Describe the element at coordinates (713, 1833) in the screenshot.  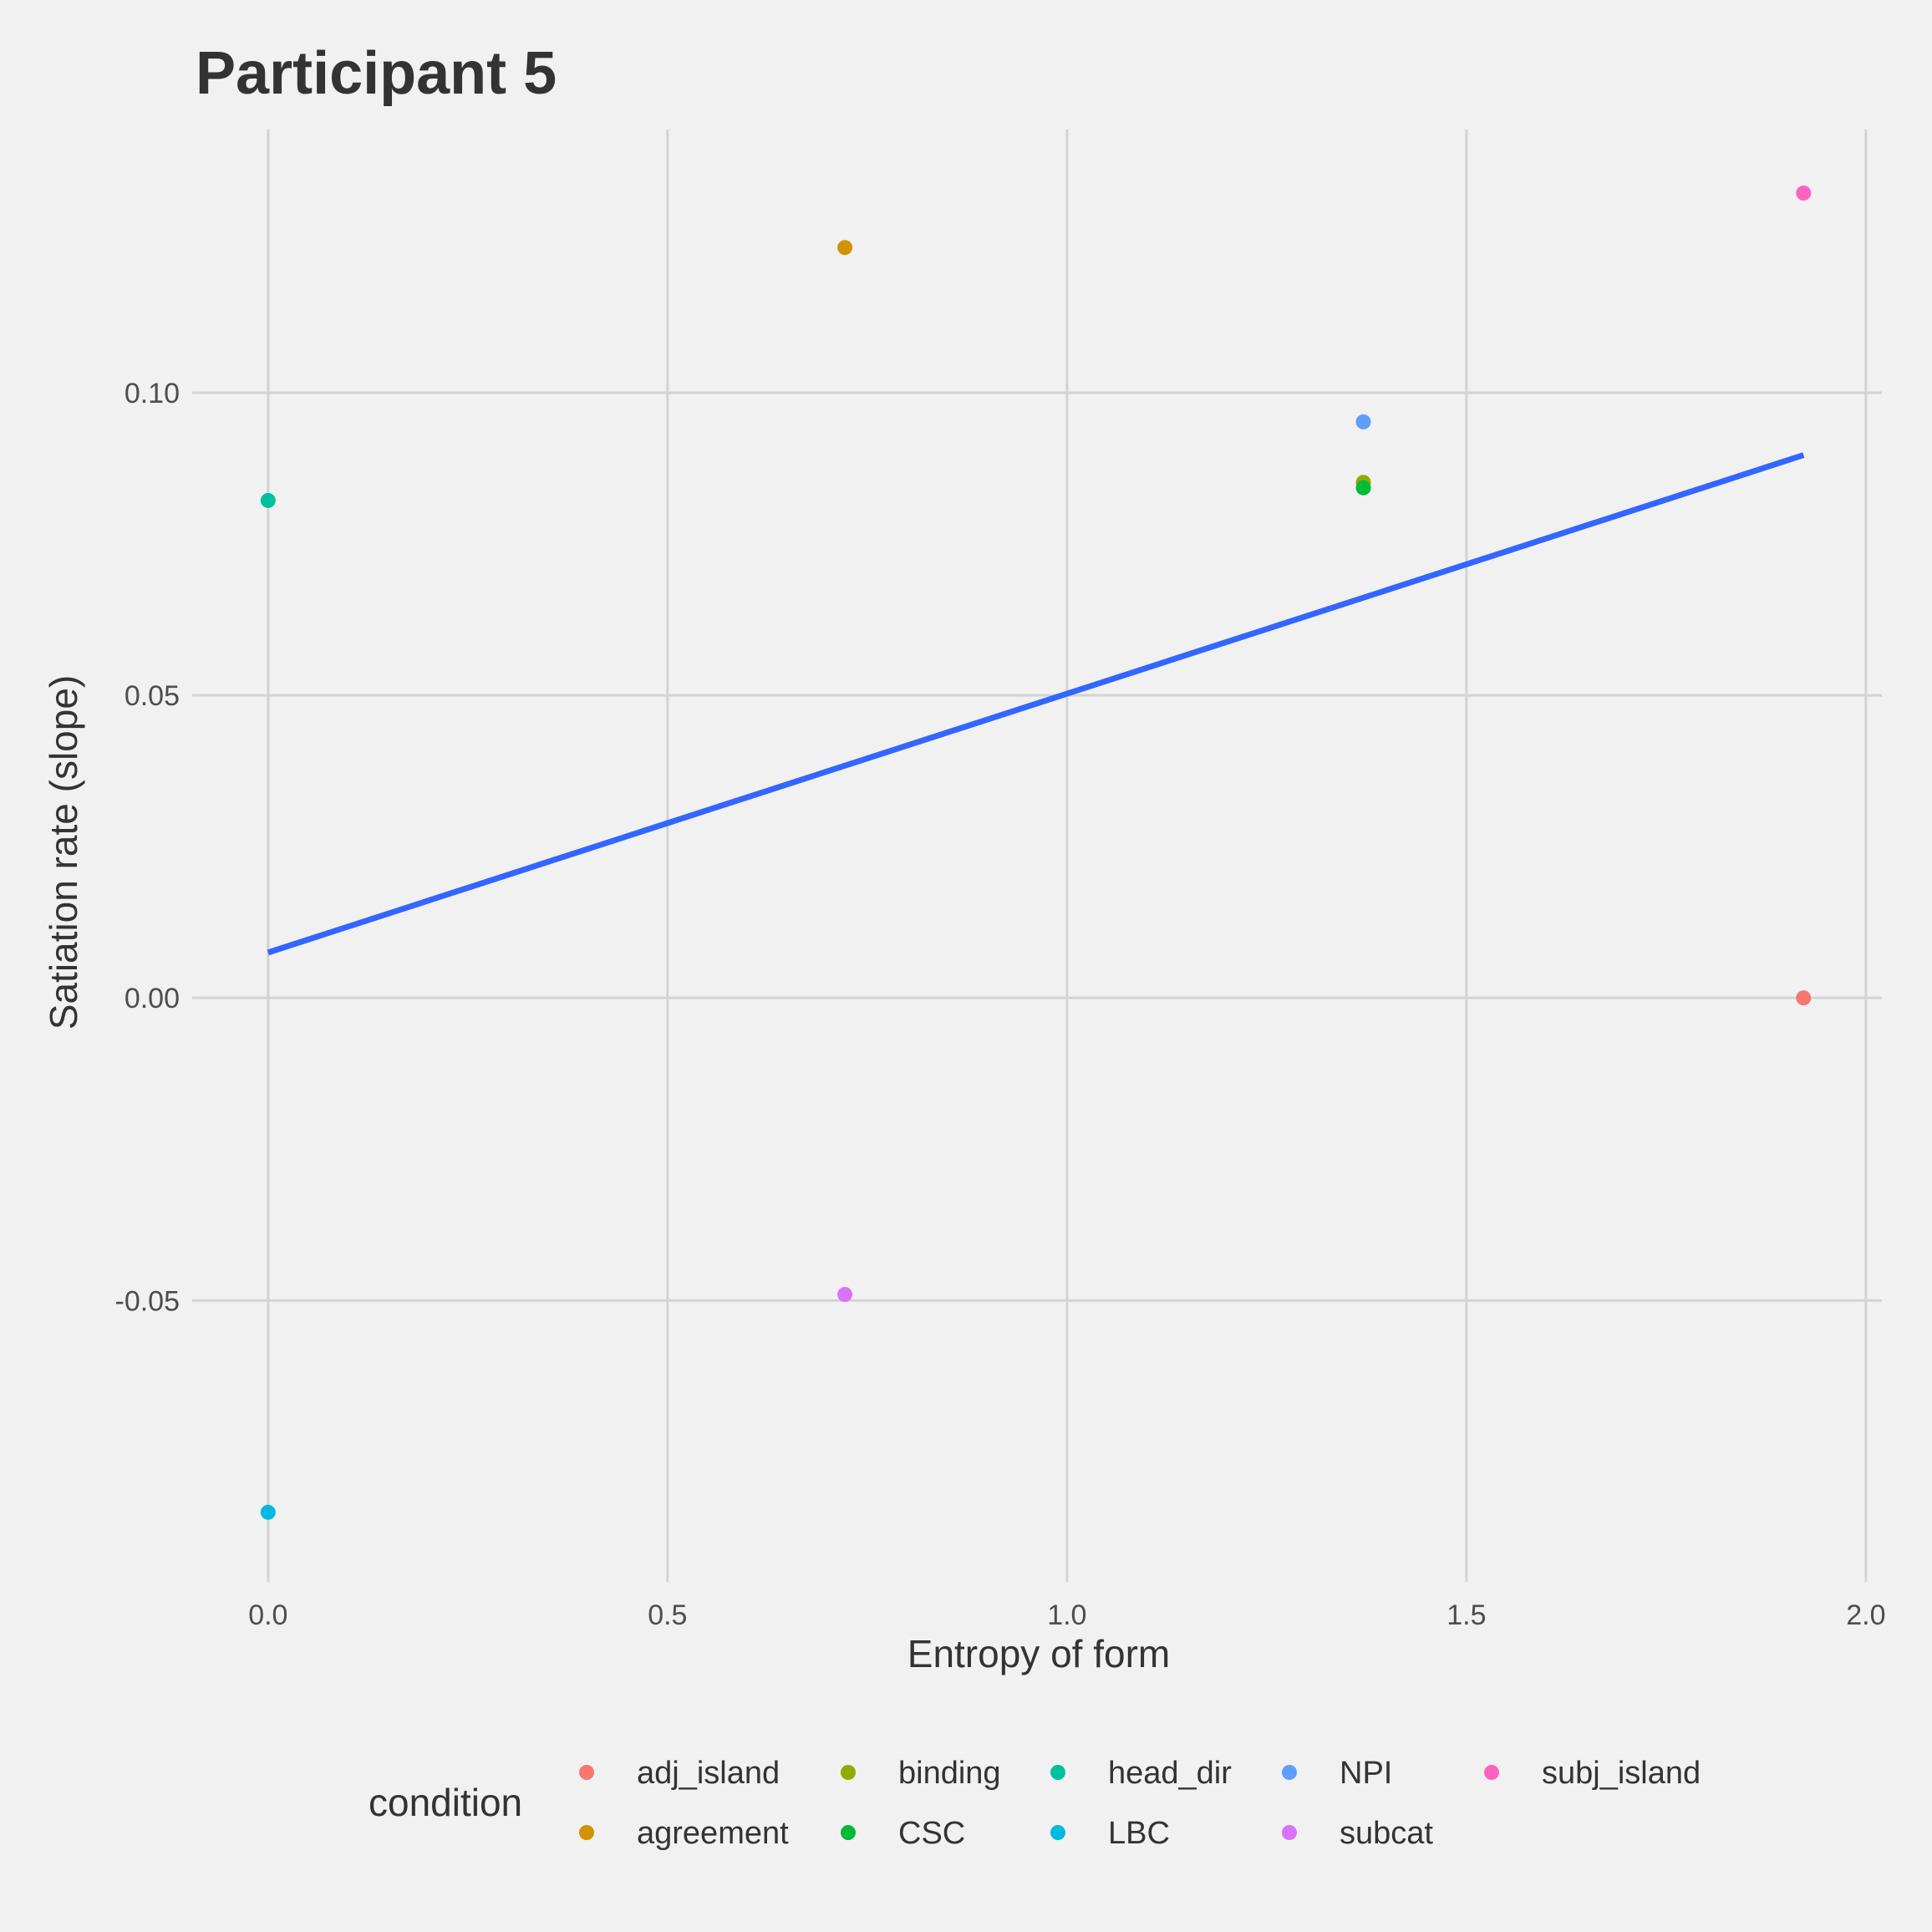
I see `legend-label: agreement` at that location.